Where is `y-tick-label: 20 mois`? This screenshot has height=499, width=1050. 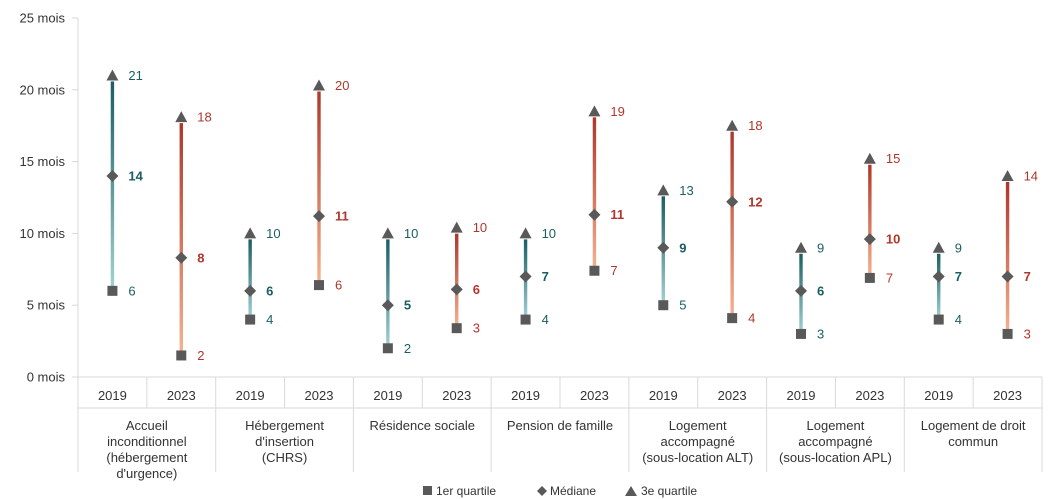 y-tick-label: 20 mois is located at coordinates (42, 89).